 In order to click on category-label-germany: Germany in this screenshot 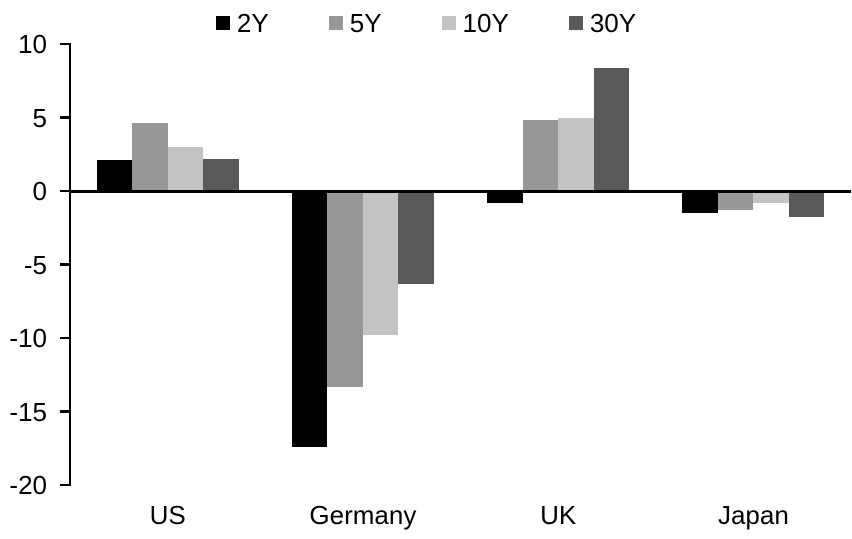, I will do `click(363, 515)`.